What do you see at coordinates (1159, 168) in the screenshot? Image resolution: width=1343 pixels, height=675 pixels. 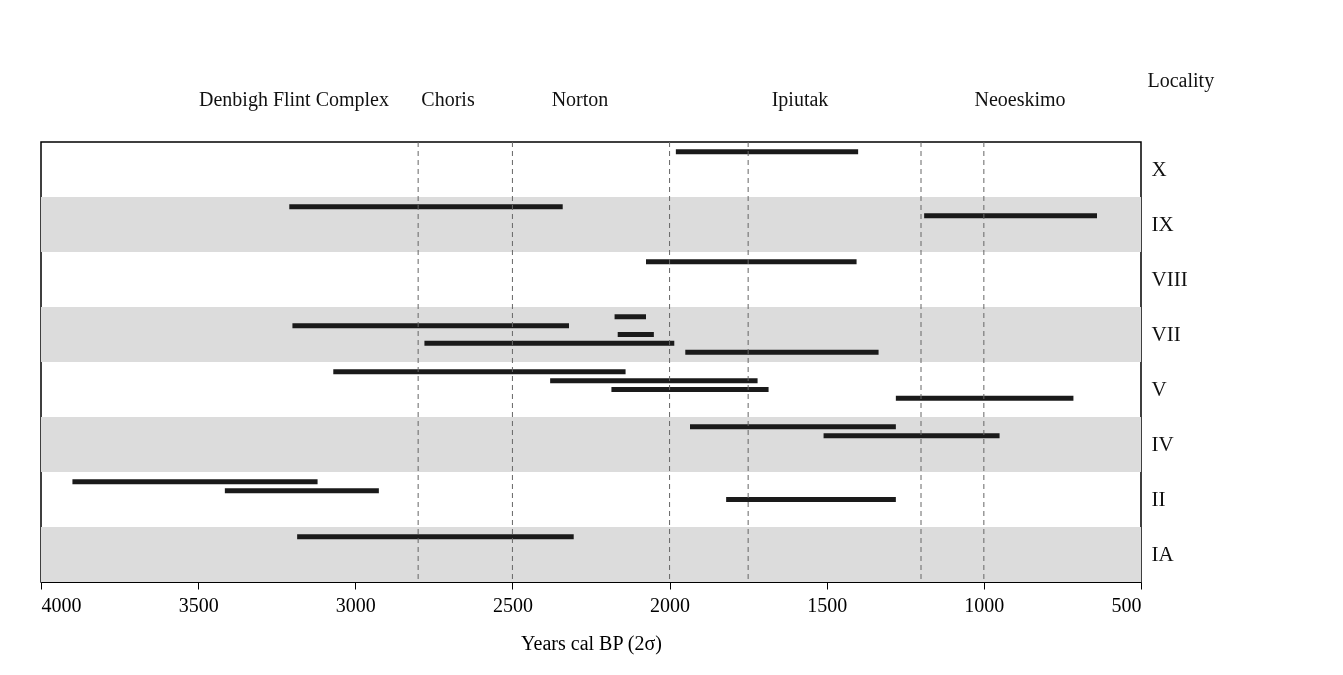 I see `y-tick-label: X` at bounding box center [1159, 168].